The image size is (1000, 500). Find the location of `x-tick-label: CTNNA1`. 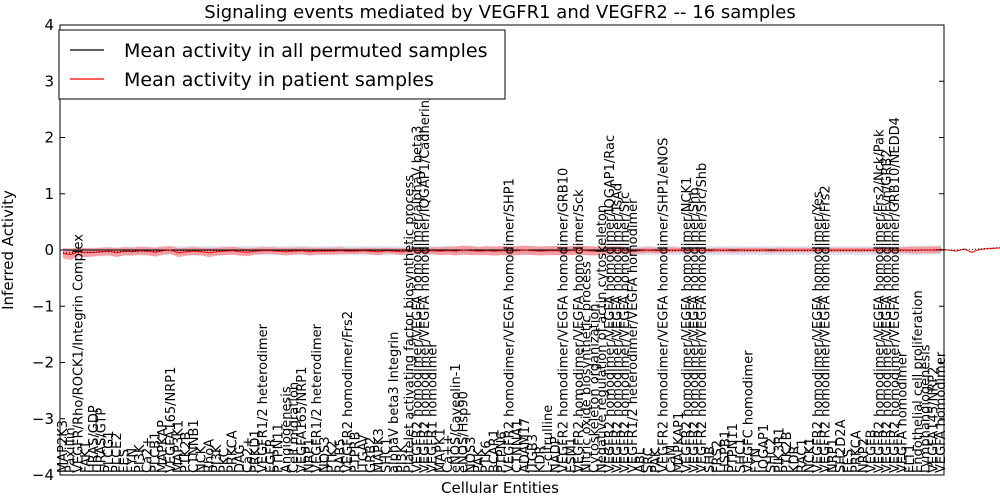

x-tick-label: CTNNA1 is located at coordinates (517, 446).